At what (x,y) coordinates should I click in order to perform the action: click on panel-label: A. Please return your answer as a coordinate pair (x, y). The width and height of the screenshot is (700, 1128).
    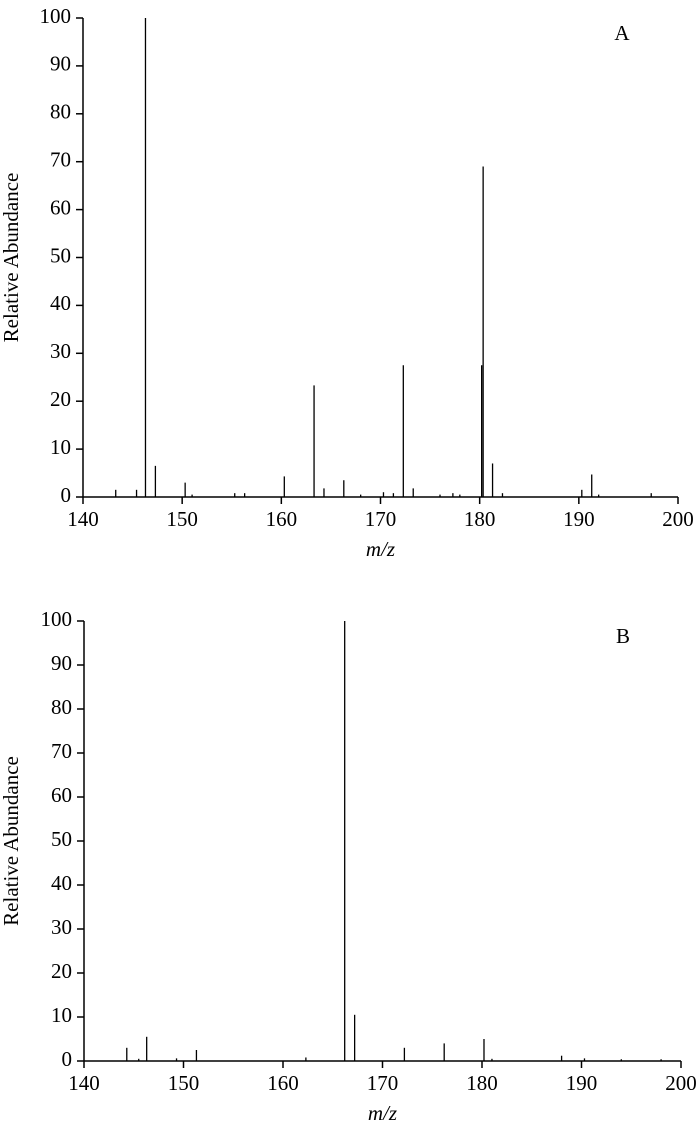
    Looking at the image, I should click on (622, 33).